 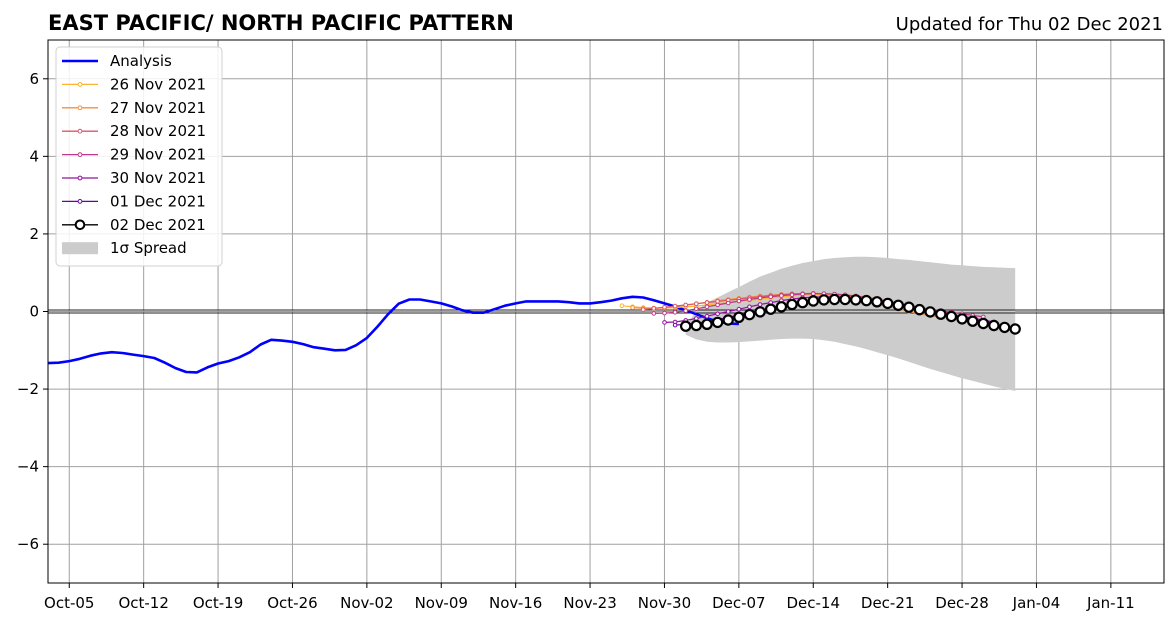 I want to click on legend-entry: 01 Dec 2021, so click(x=134, y=201).